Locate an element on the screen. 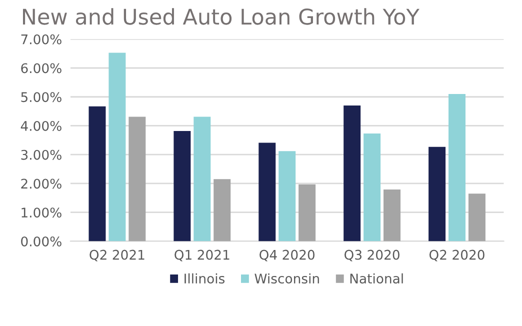 This screenshot has width=522, height=326. legend-label: Wisconsin is located at coordinates (286, 278).